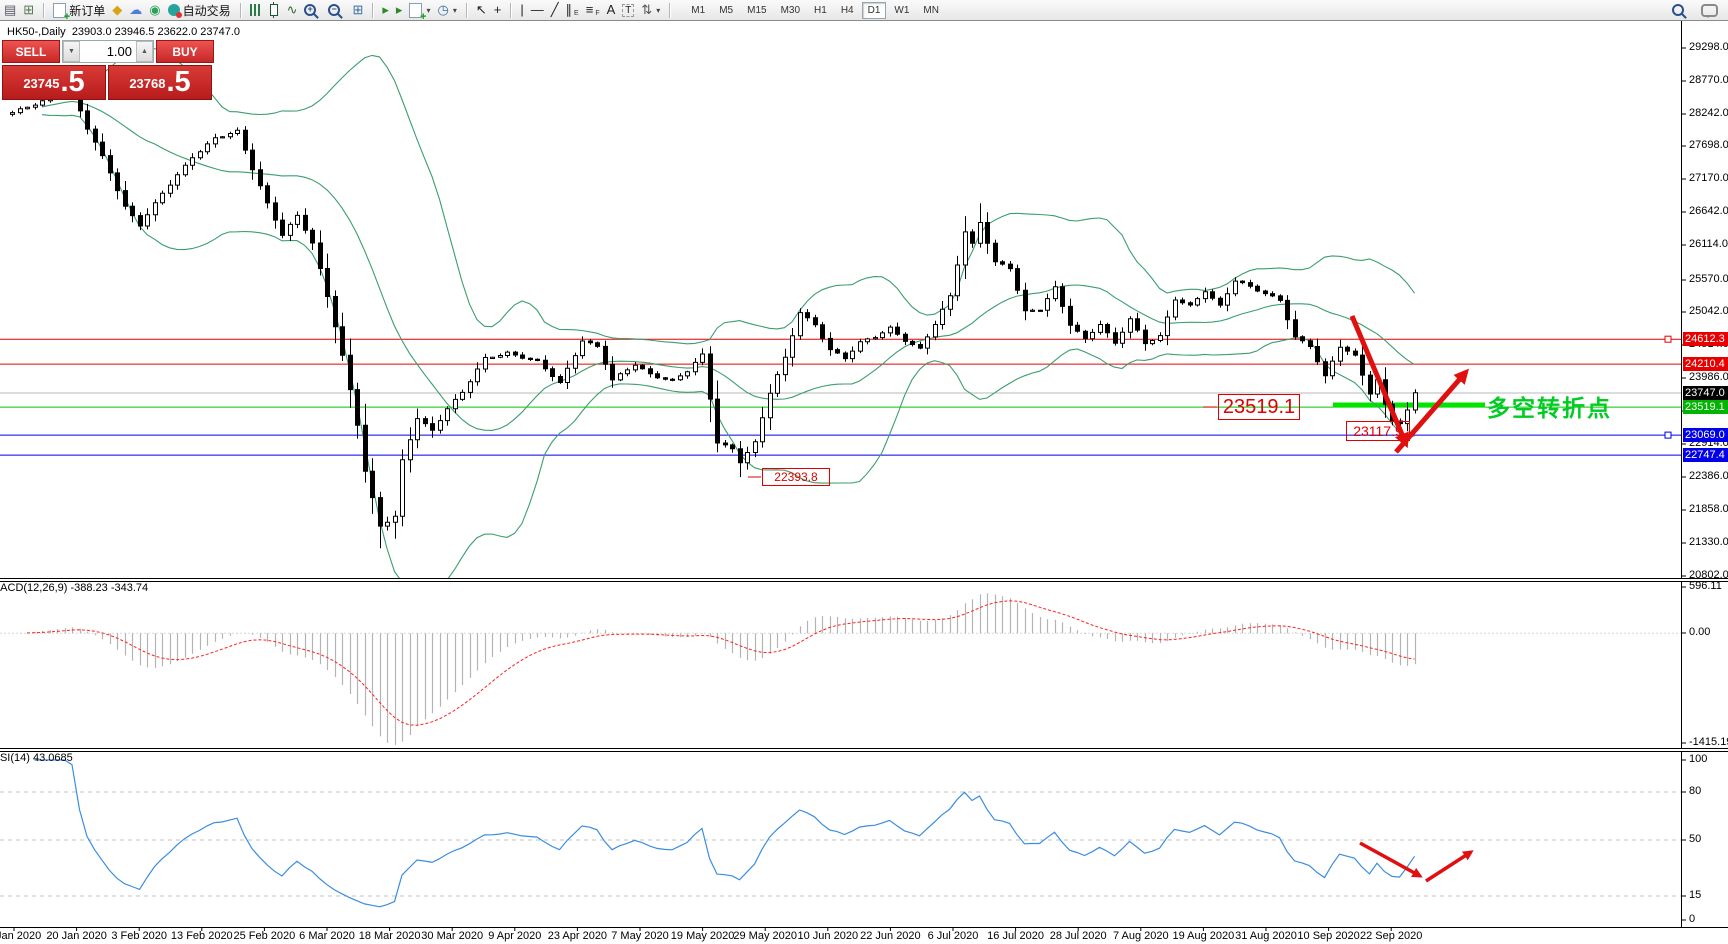  Describe the element at coordinates (389, 936) in the screenshot. I see `date-axis-label: 18 Mar 2020` at that location.